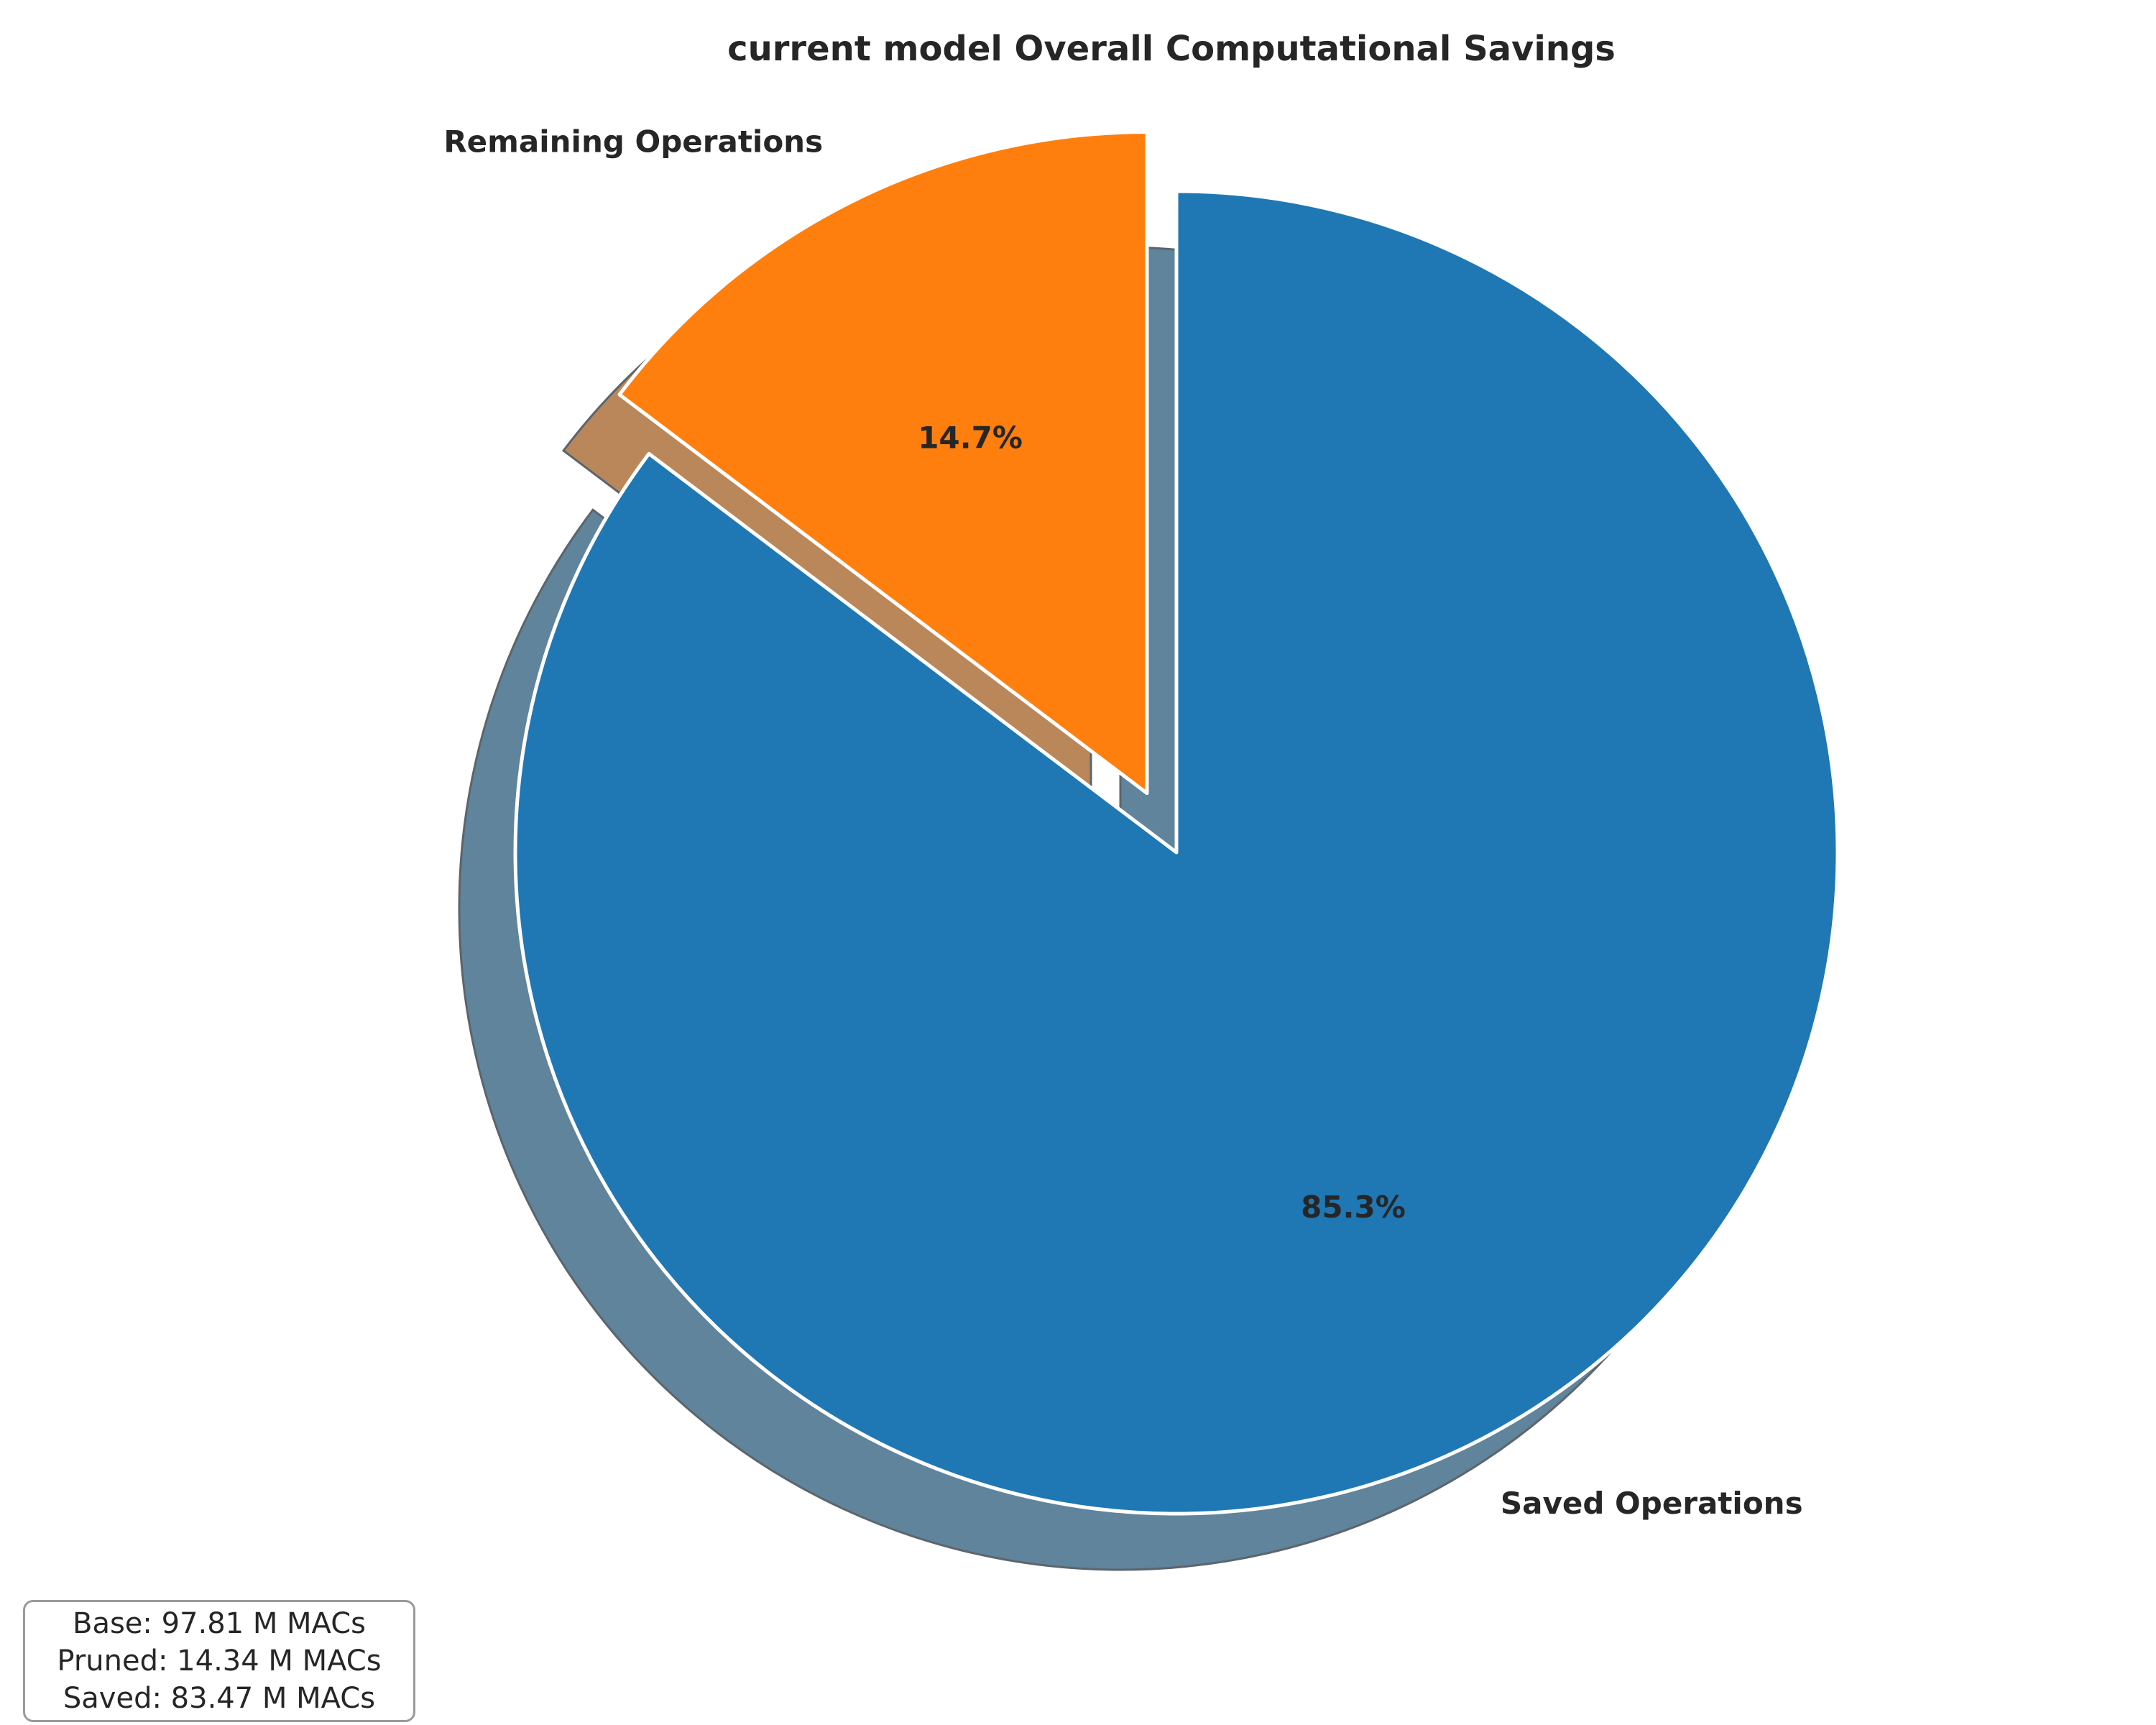  What do you see at coordinates (219, 1698) in the screenshot?
I see `stats-saved: Saved: 83.47 M MACs` at bounding box center [219, 1698].